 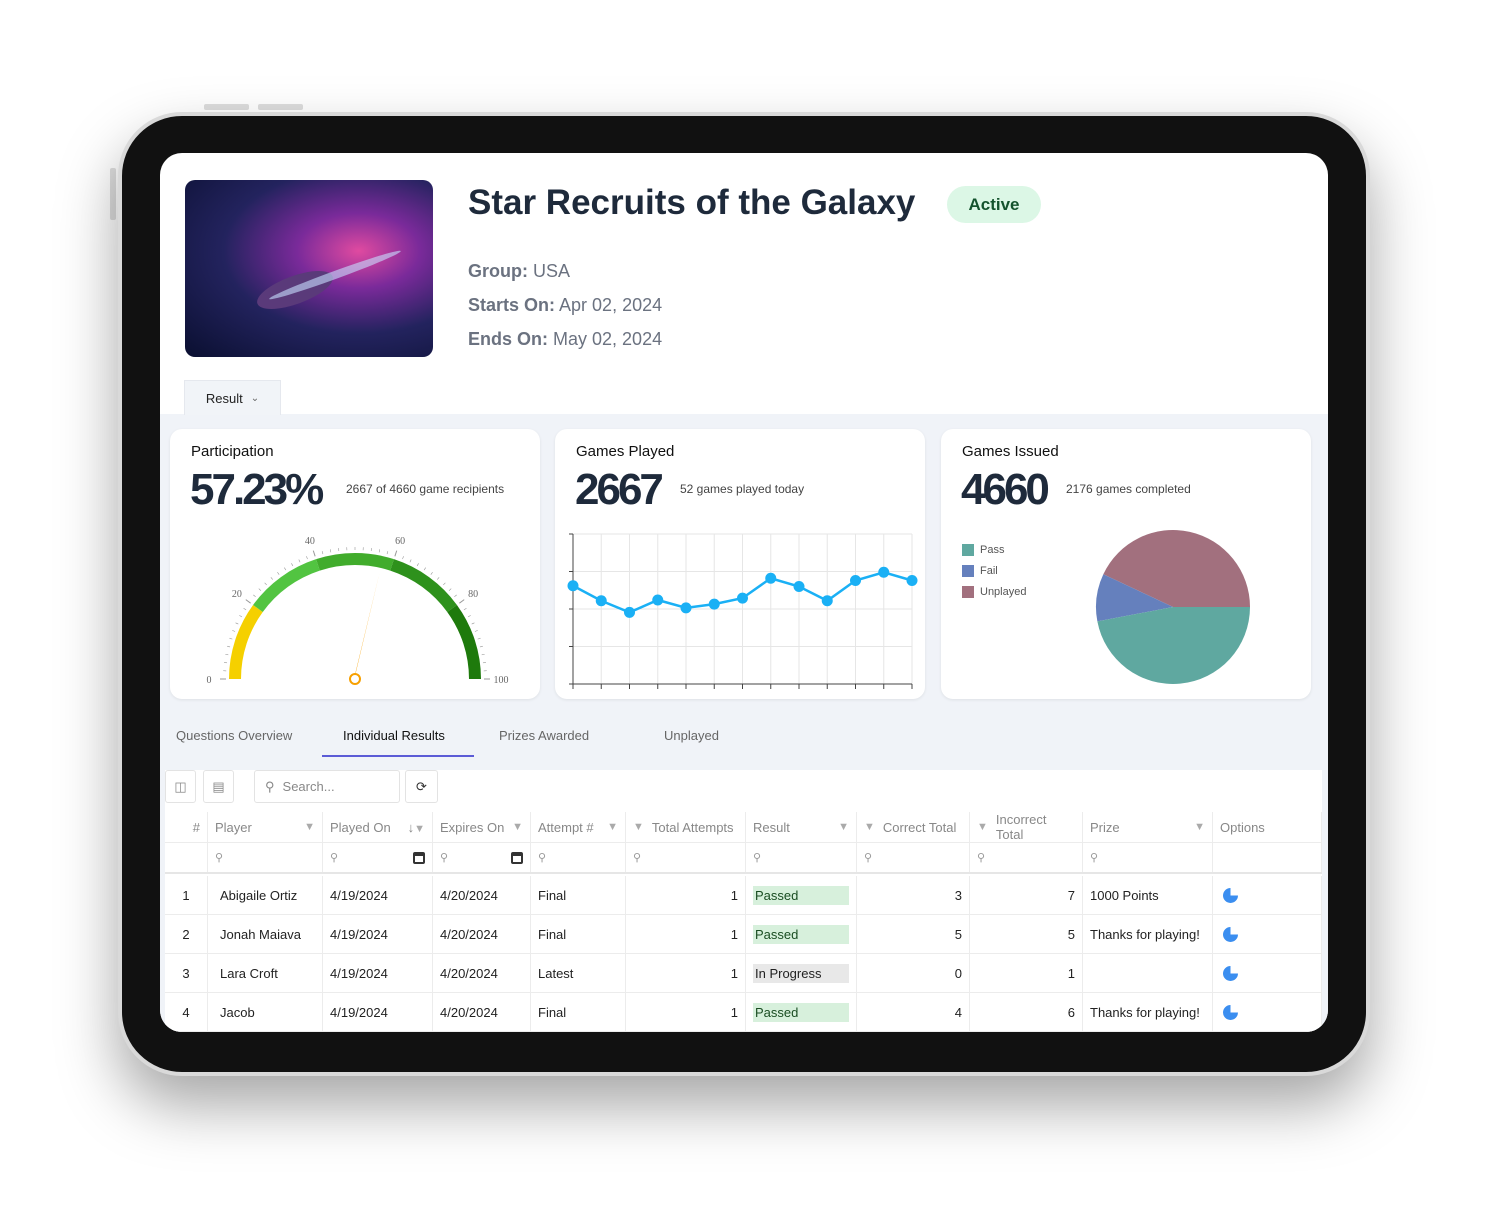 What do you see at coordinates (1005, 489) in the screenshot?
I see `card-value: 4660` at bounding box center [1005, 489].